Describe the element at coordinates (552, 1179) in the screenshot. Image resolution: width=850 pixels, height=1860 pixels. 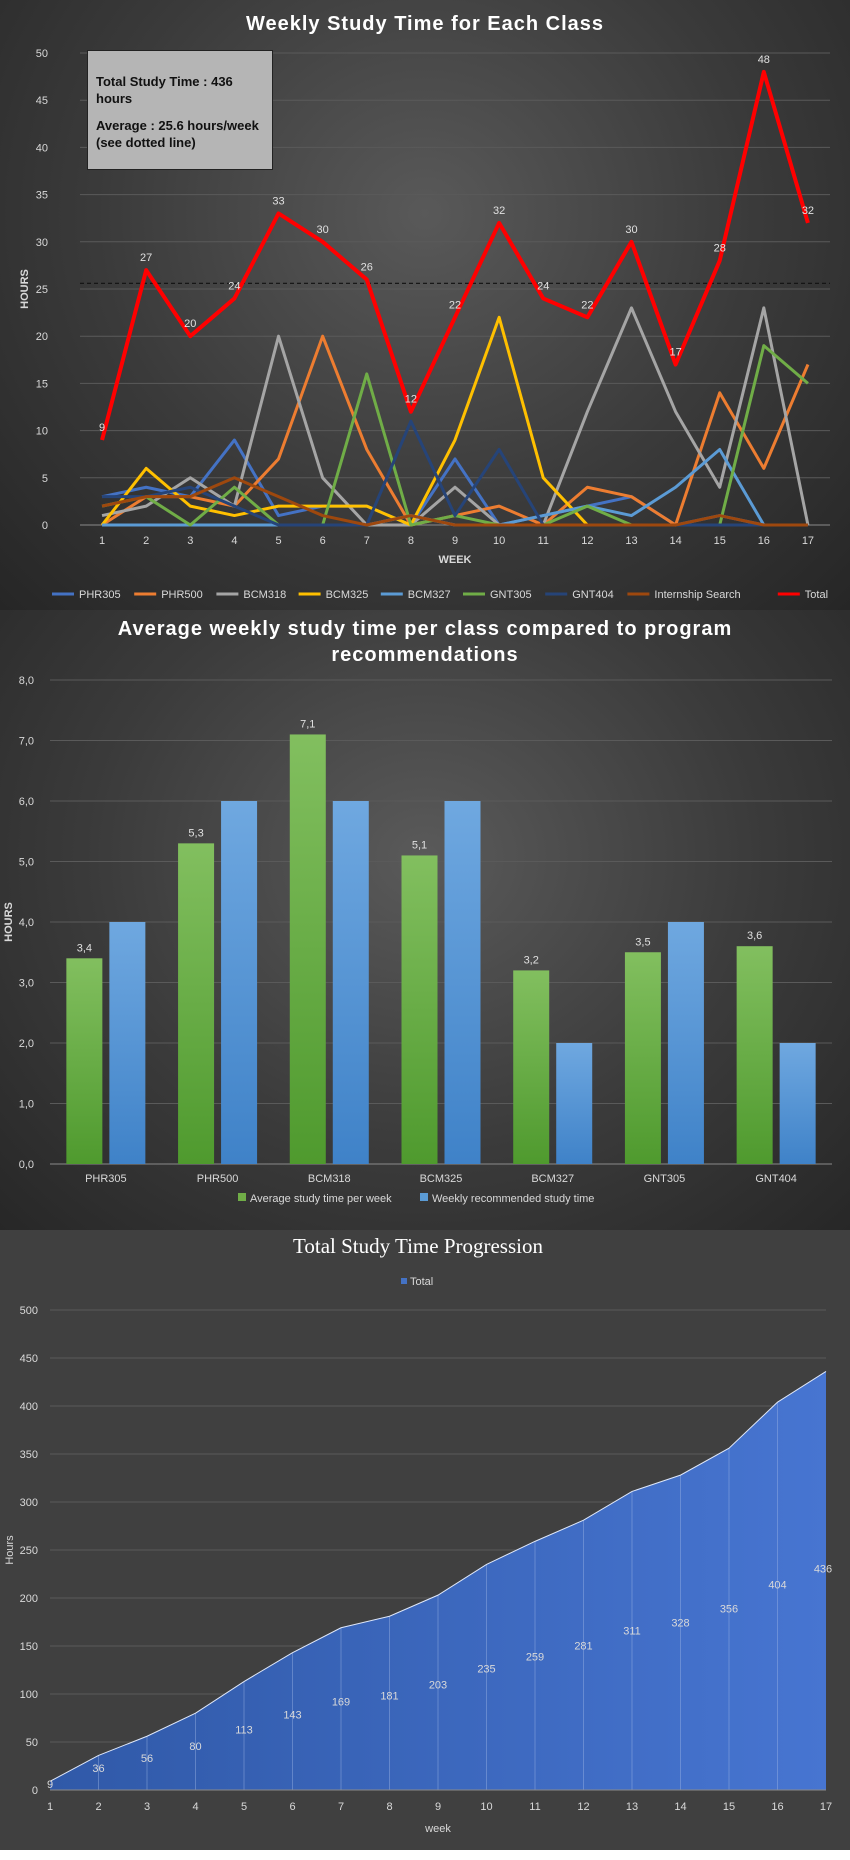
I see `category-label: BCM327` at that location.